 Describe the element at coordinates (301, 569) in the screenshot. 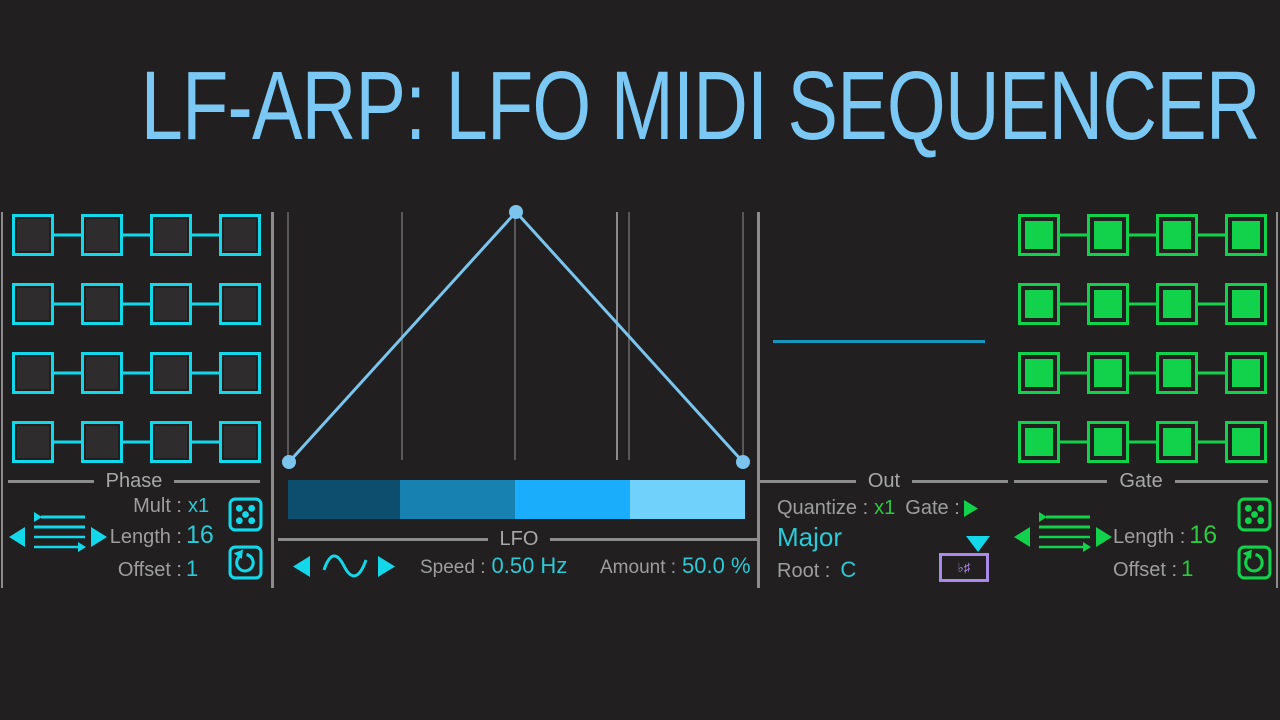

I see `lfo-wave-prev-button` at that location.